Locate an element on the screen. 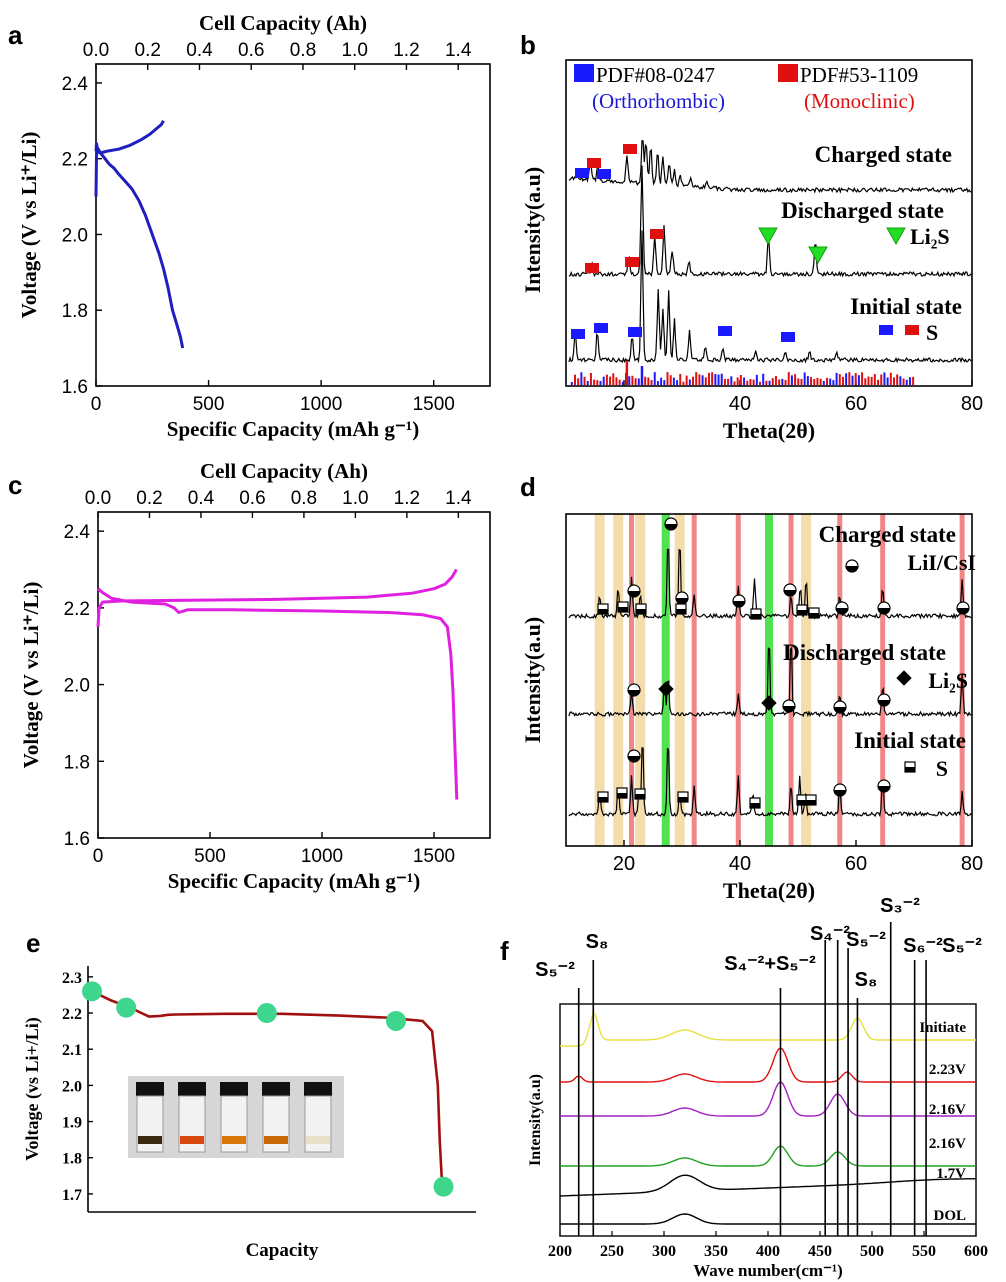  assignment-label: S₅⁻² is located at coordinates (555, 970).